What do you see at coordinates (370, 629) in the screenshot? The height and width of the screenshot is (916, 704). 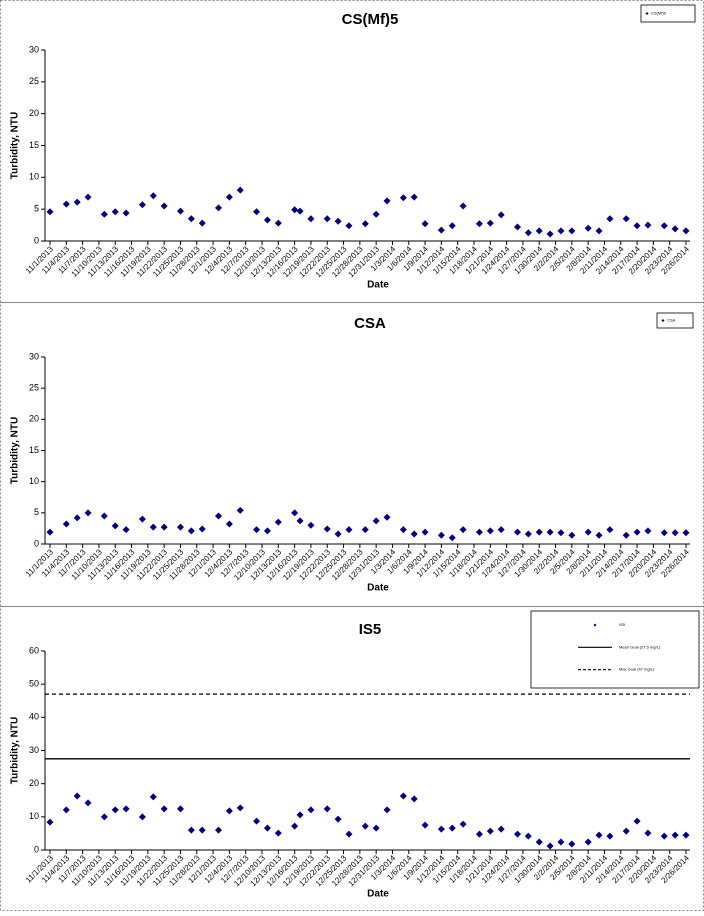 I see `chart-title: IS5` at bounding box center [370, 629].